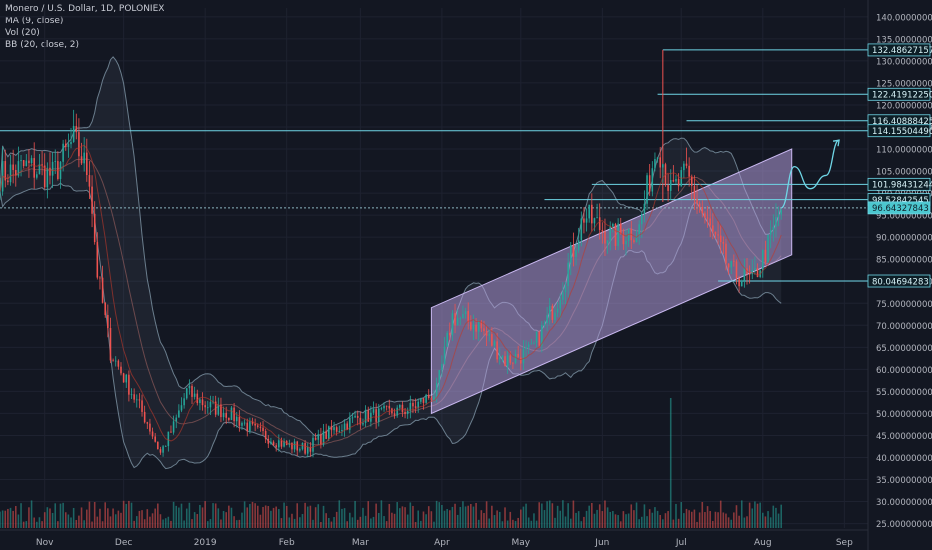  Describe the element at coordinates (899, 50) in the screenshot. I see `price-label-box` at that location.